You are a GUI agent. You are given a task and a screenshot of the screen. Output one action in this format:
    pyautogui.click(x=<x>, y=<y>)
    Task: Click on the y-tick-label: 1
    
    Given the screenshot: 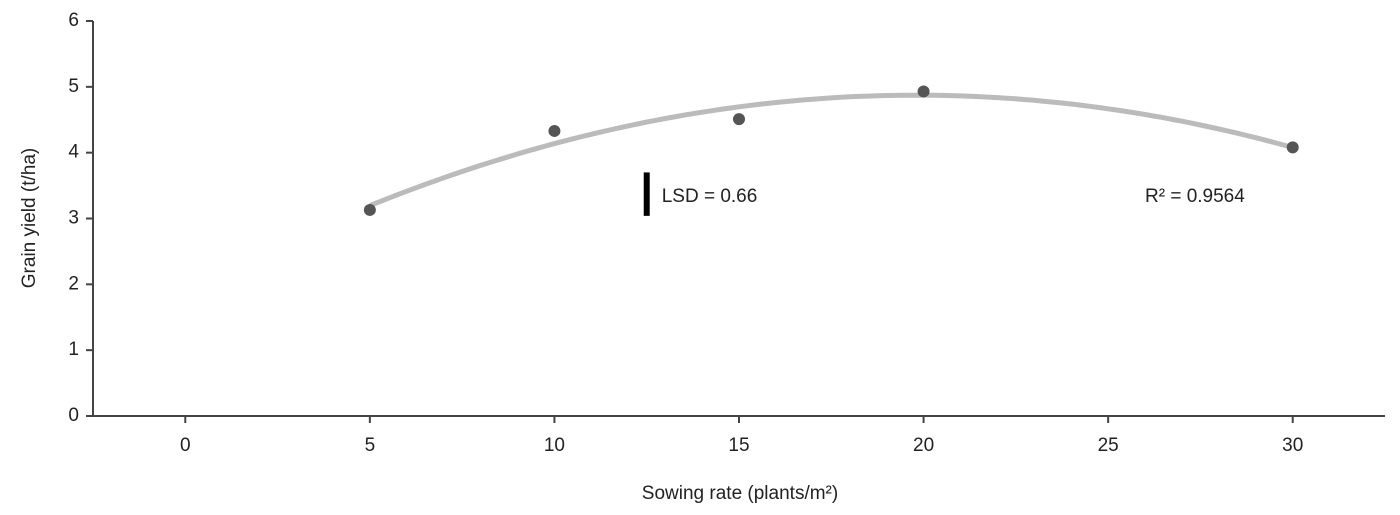 What is the action you would take?
    pyautogui.click(x=73, y=349)
    